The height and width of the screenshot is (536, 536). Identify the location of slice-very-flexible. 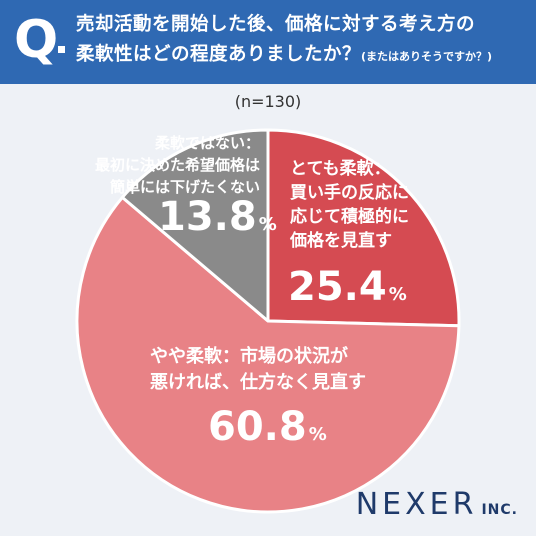
(363, 228).